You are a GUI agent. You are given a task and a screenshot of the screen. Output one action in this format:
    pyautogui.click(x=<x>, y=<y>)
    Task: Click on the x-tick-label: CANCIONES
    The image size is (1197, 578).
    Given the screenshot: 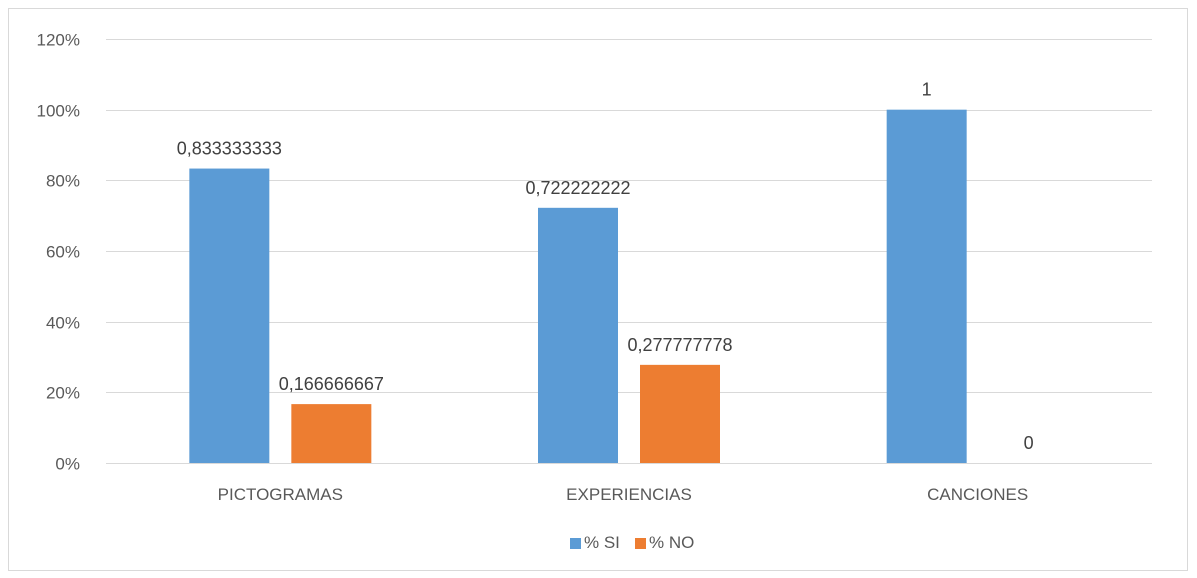 What is the action you would take?
    pyautogui.click(x=977, y=494)
    